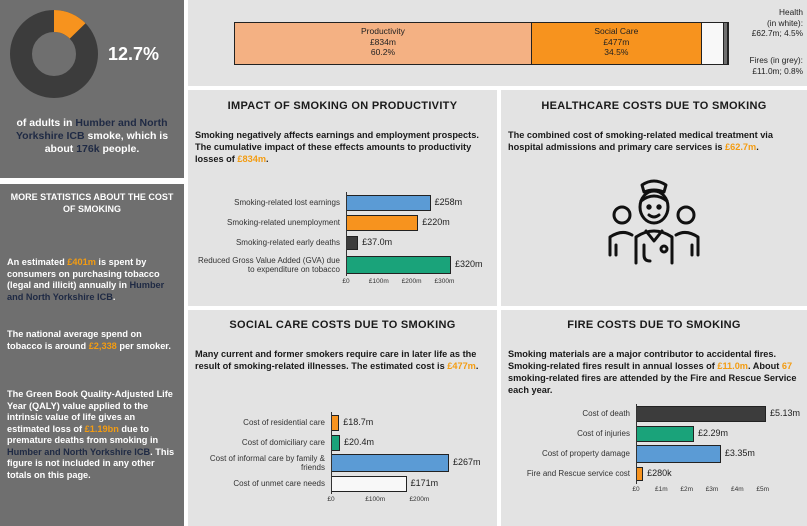  I want to click on bar-label: Cost of unmet care needs, so click(279, 484).